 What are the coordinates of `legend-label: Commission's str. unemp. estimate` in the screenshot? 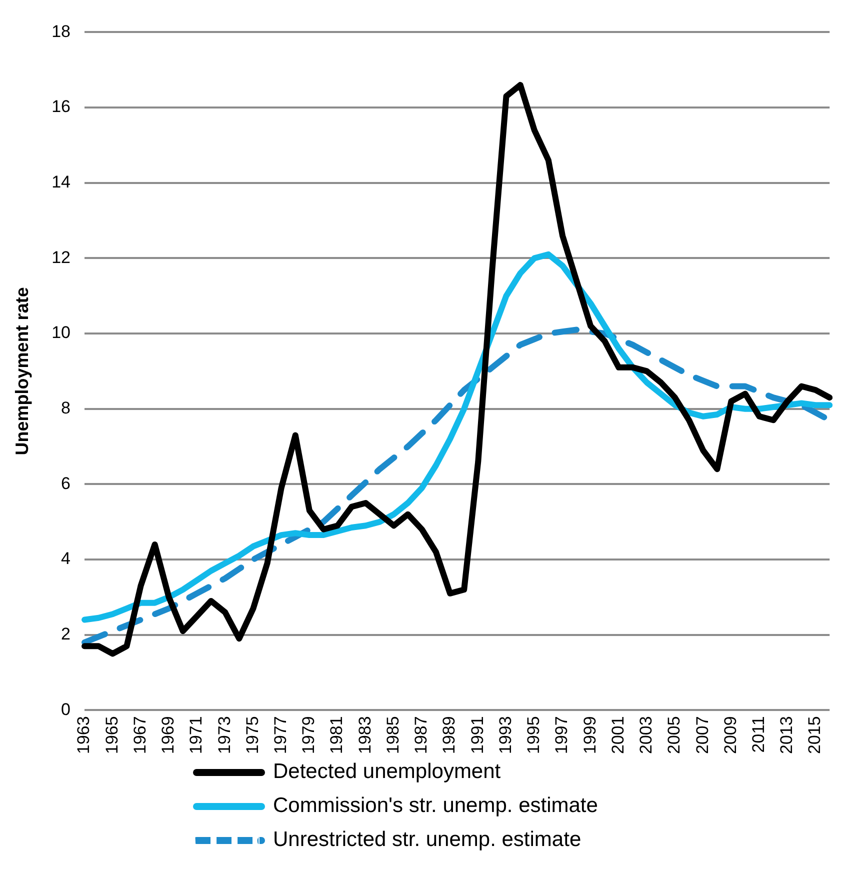 It's located at (435, 806).